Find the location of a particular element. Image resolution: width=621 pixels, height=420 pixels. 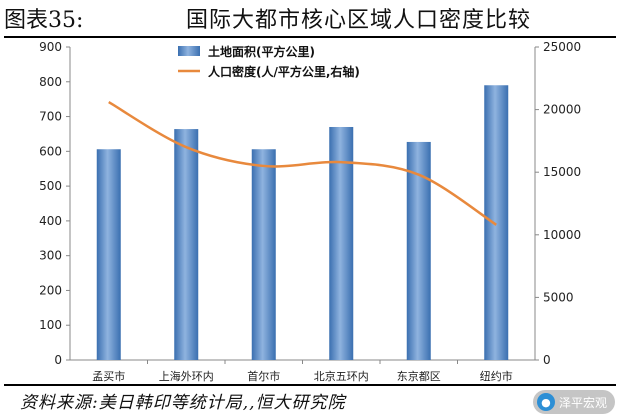

figure-header: 图表35: 国际大都市核心区域人口密度比较 is located at coordinates (310, 18).